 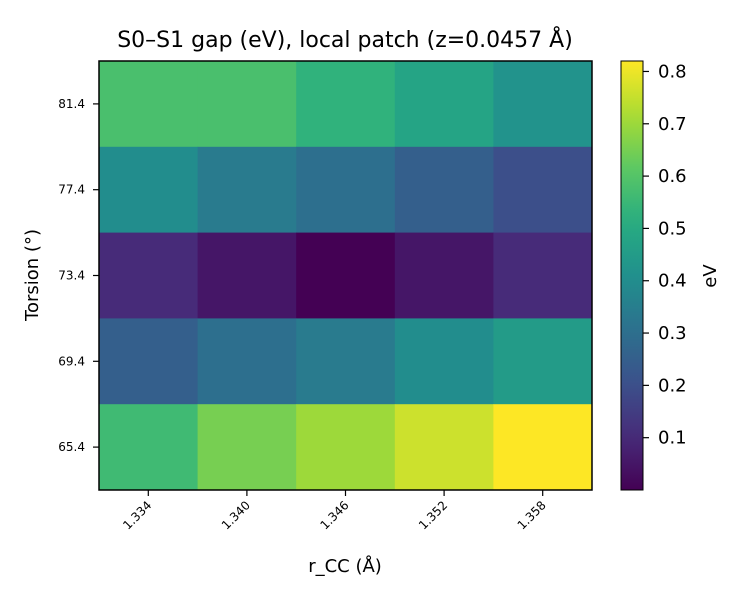 I want to click on x-tick-label: 1.340, so click(x=236, y=515).